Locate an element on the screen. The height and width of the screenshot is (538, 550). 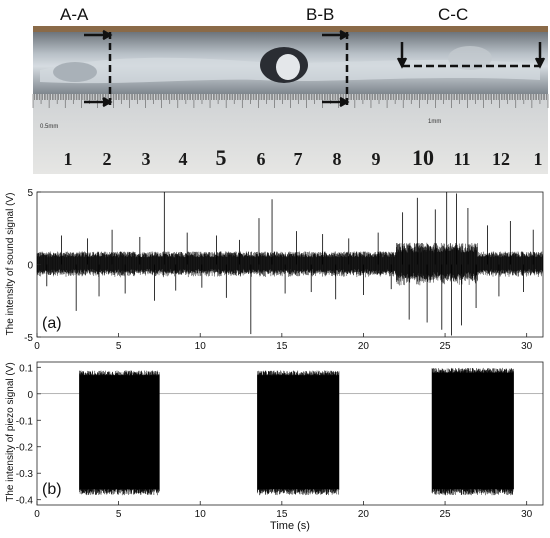
wood-strip is located at coordinates (290, 30).